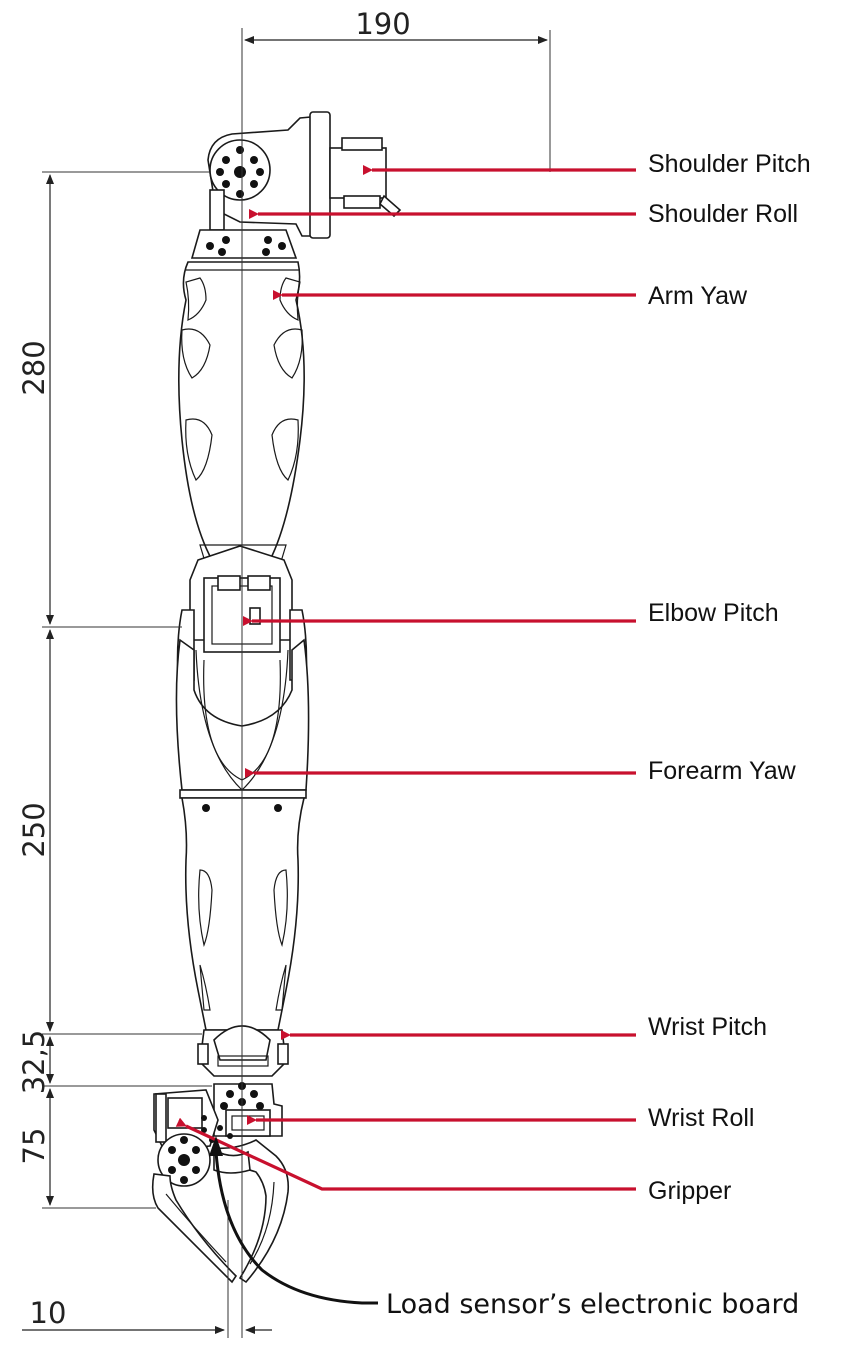 This screenshot has height=1350, width=856. What do you see at coordinates (34, 829) in the screenshot?
I see `dim-forearm: 250` at bounding box center [34, 829].